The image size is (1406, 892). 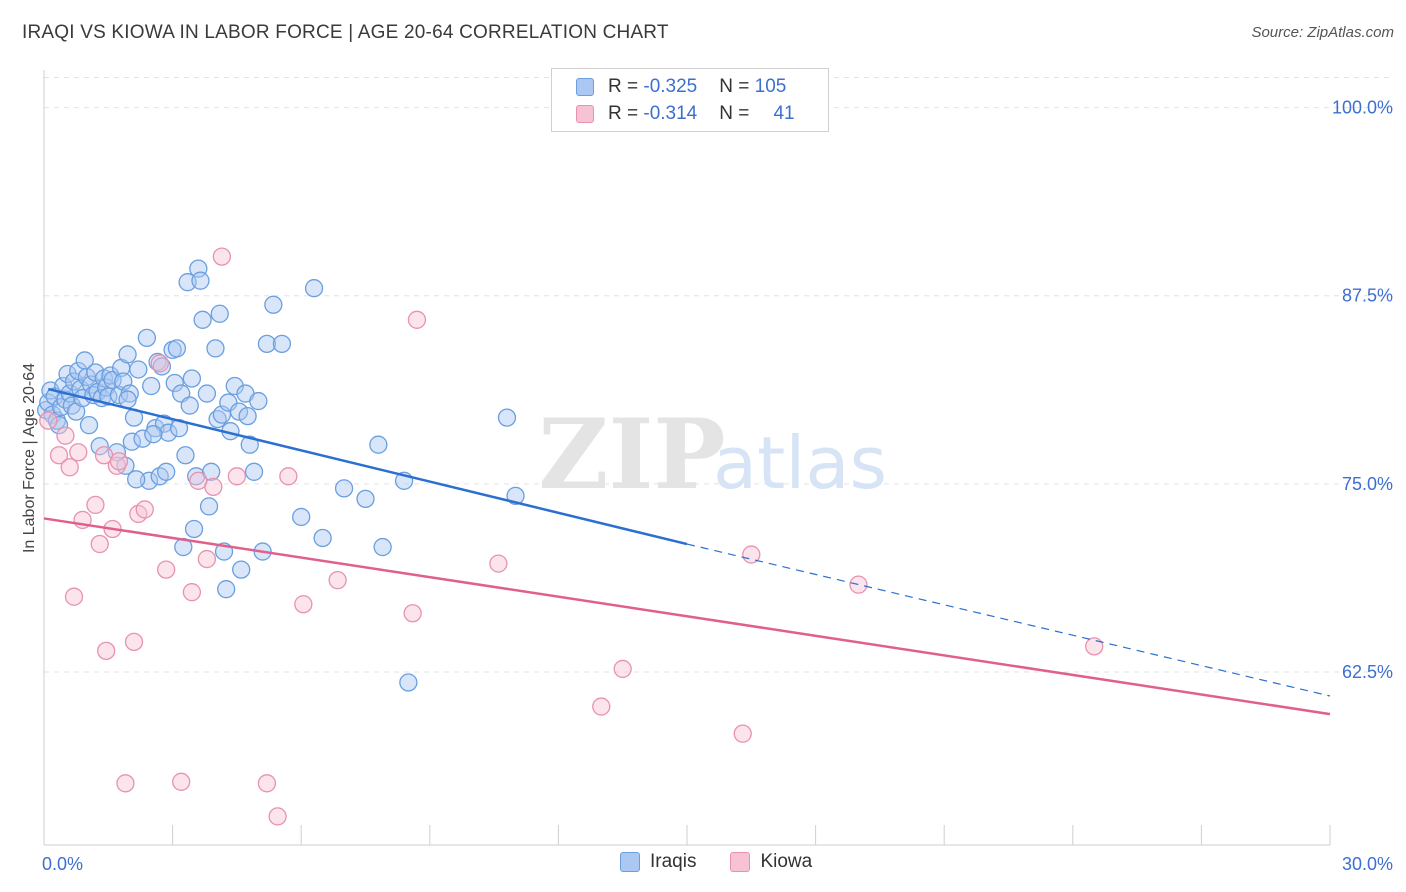 What do you see at coordinates (62, 864) in the screenshot?
I see `x-tick-label-min: 0.0%` at bounding box center [62, 864].